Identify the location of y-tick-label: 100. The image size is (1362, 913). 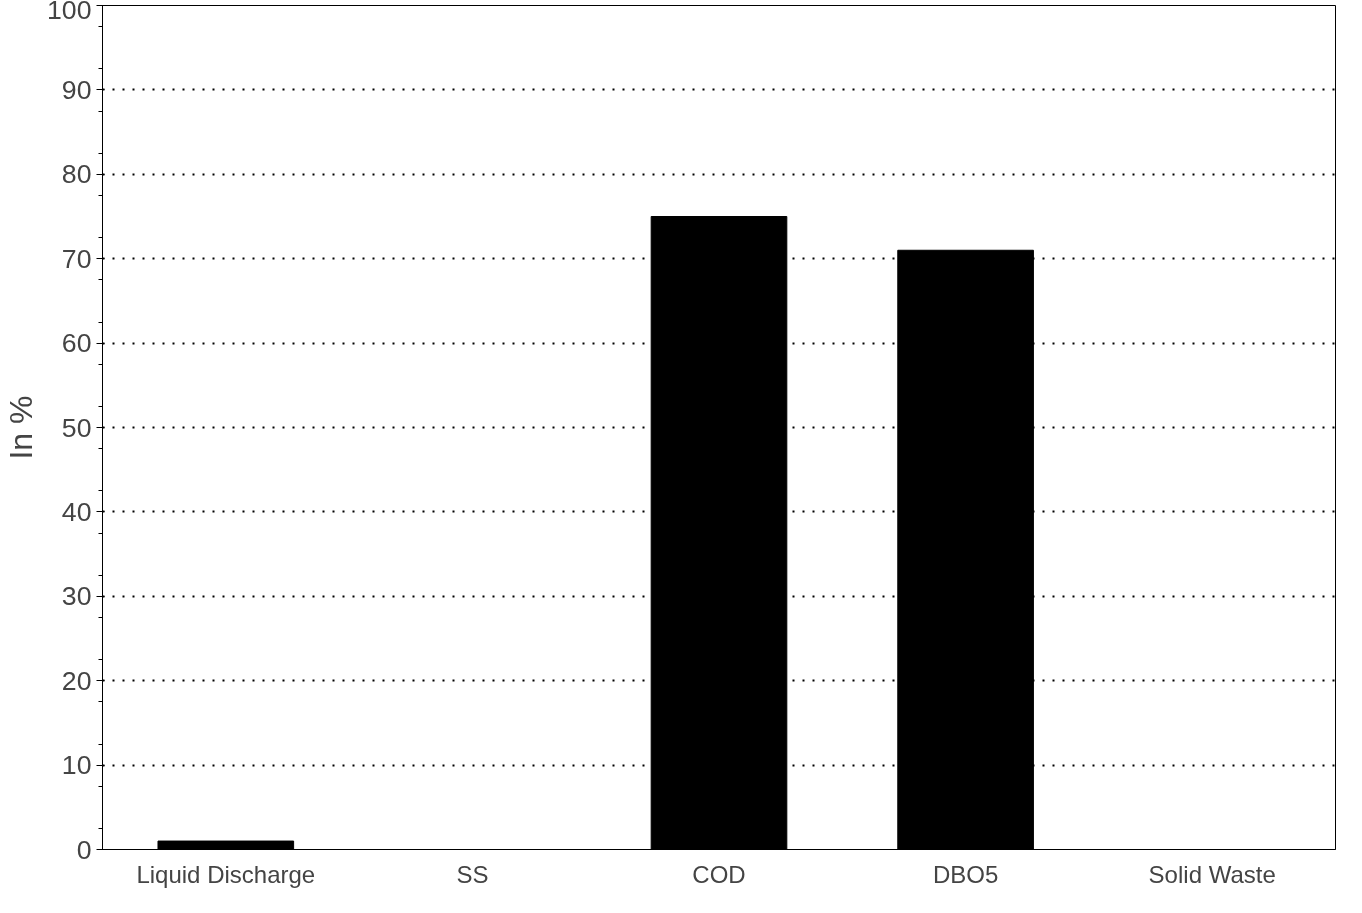
(69, 12).